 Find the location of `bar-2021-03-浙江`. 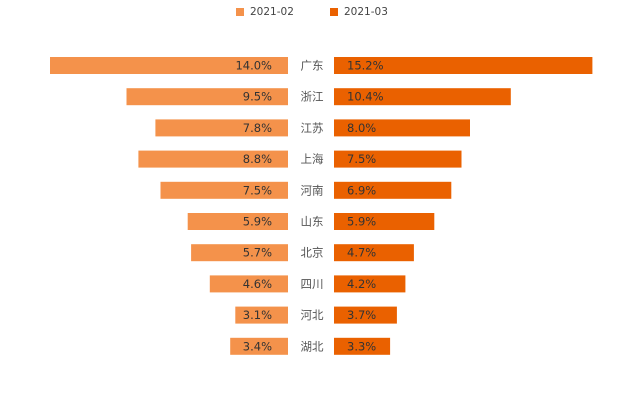

bar-2021-03-浙江 is located at coordinates (422, 97).